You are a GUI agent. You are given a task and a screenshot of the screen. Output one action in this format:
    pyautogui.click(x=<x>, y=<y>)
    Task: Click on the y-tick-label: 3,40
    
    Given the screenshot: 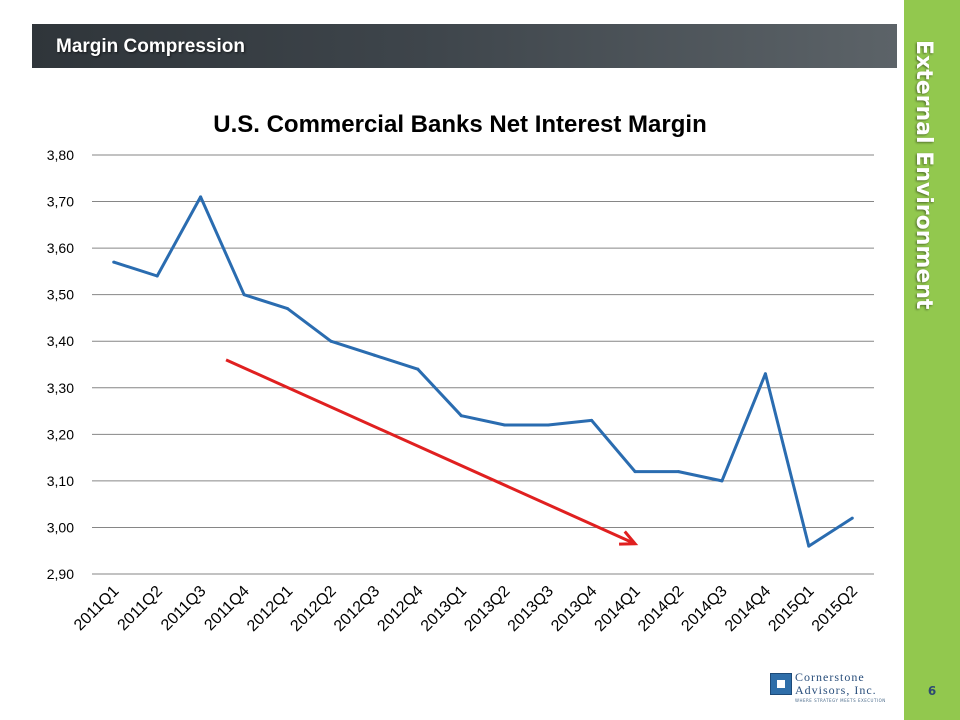 What is the action you would take?
    pyautogui.click(x=60, y=341)
    